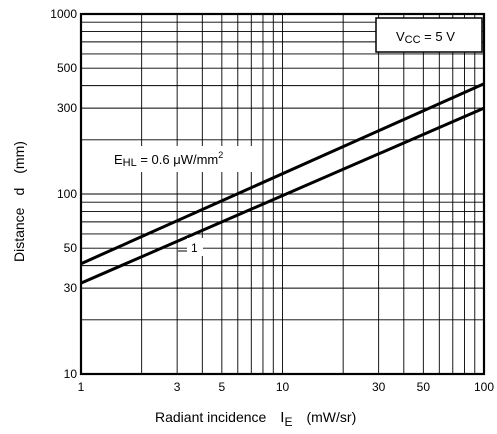 Image resolution: width=497 pixels, height=434 pixels. I want to click on vcc-annotation: VCC = 5 V, so click(429, 35).